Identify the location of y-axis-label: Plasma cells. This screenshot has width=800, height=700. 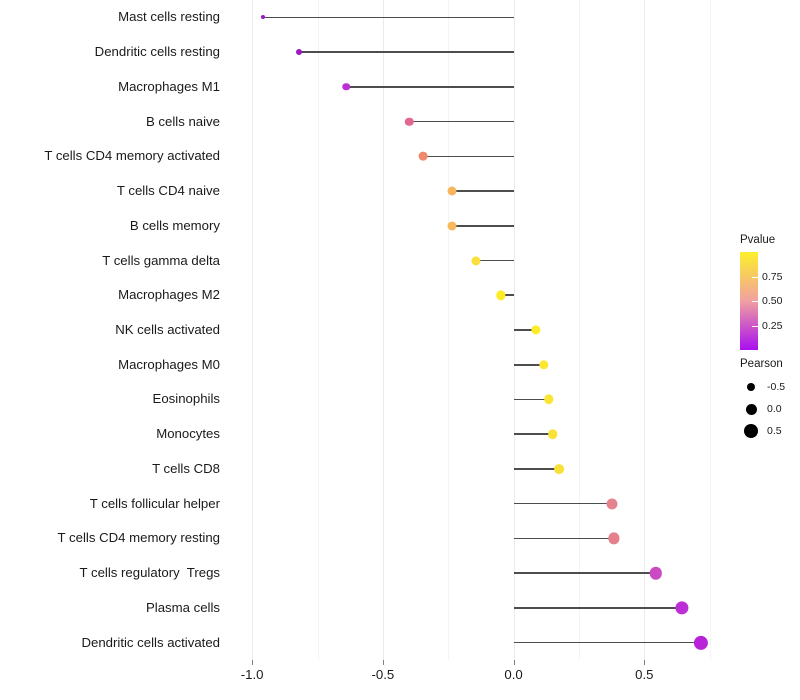
(182, 607).